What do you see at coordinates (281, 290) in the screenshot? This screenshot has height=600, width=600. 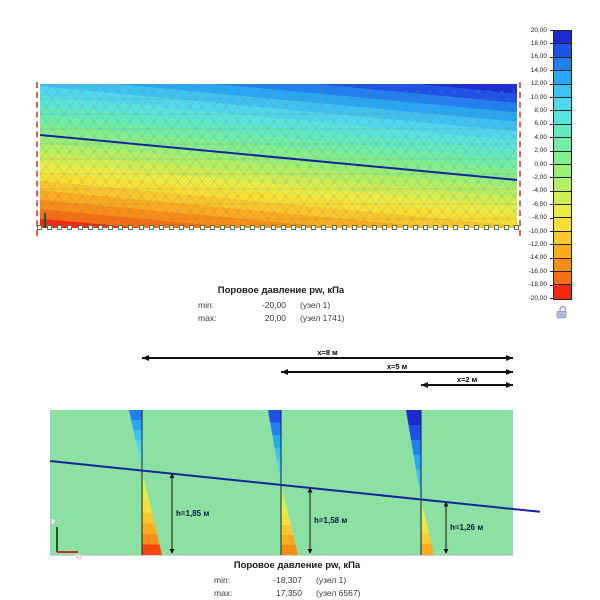 I see `top-caption-title: Поровое давление pw, кПа` at bounding box center [281, 290].